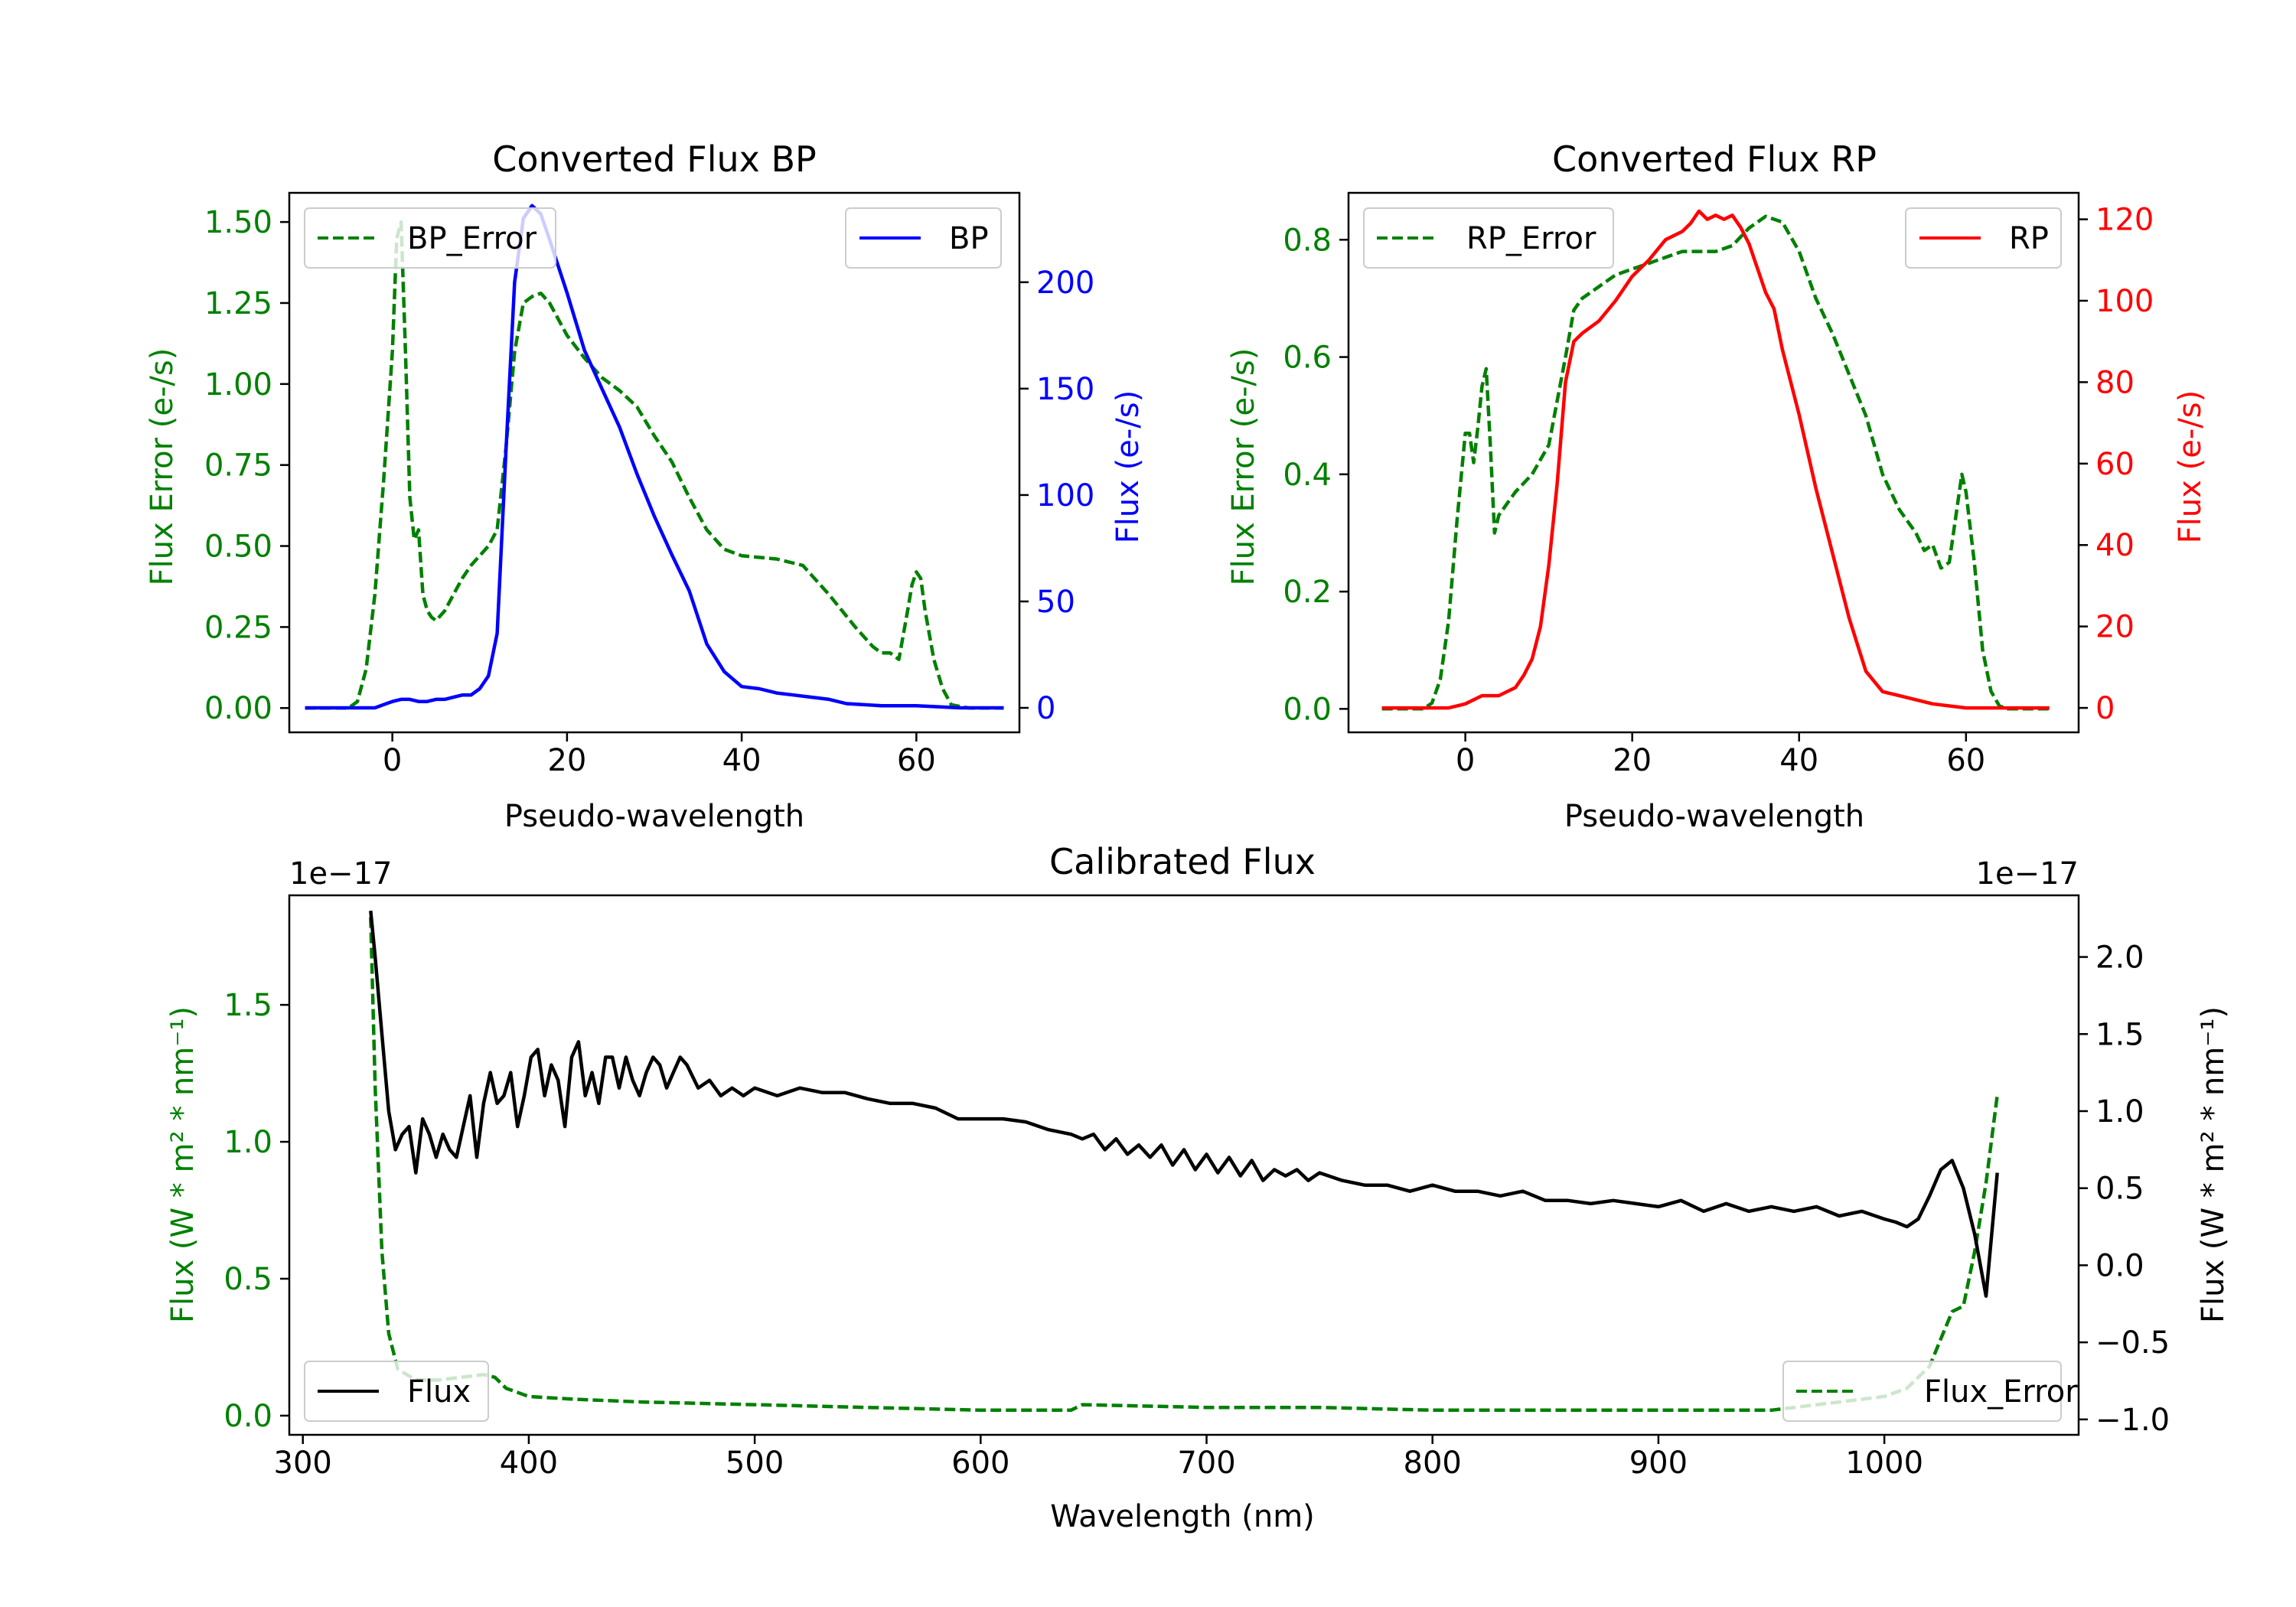 The width and height of the screenshot is (2296, 1607). Describe the element at coordinates (1922, 1391) in the screenshot. I see `cal-legend-error-box` at that location.